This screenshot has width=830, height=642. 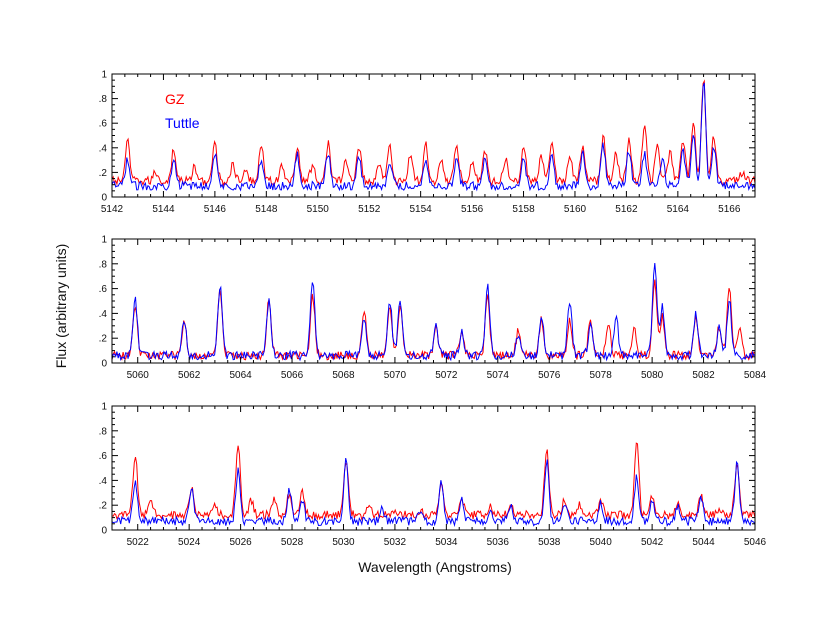 I want to click on x-tick-label: 5022, so click(x=138, y=542).